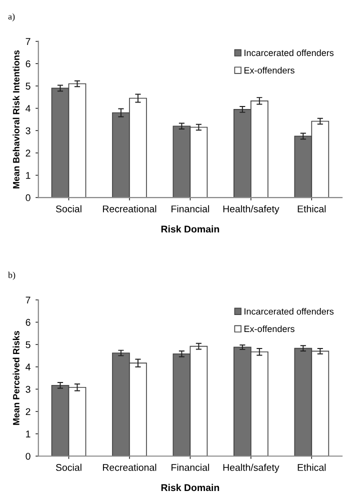 The image size is (349, 504). Describe the element at coordinates (11, 17) in the screenshot. I see `chart-title: a)` at that location.